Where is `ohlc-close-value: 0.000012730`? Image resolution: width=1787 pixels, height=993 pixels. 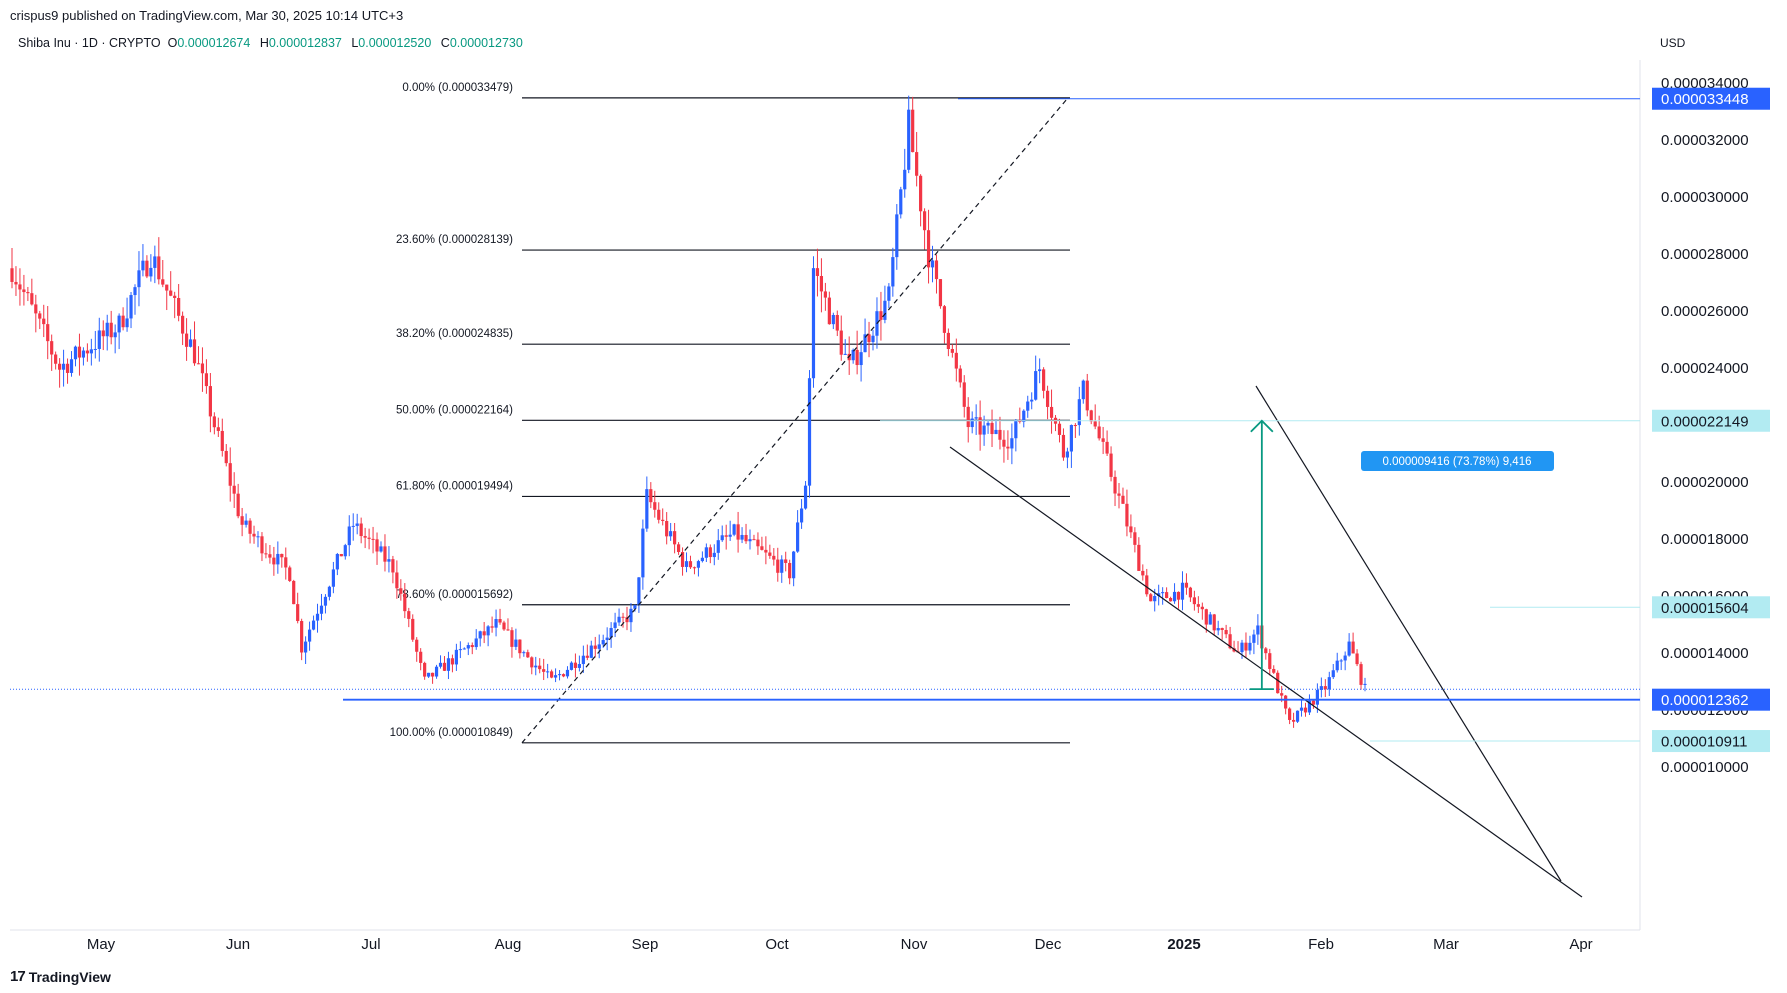 ohlc-close-value: 0.000012730 is located at coordinates (486, 43).